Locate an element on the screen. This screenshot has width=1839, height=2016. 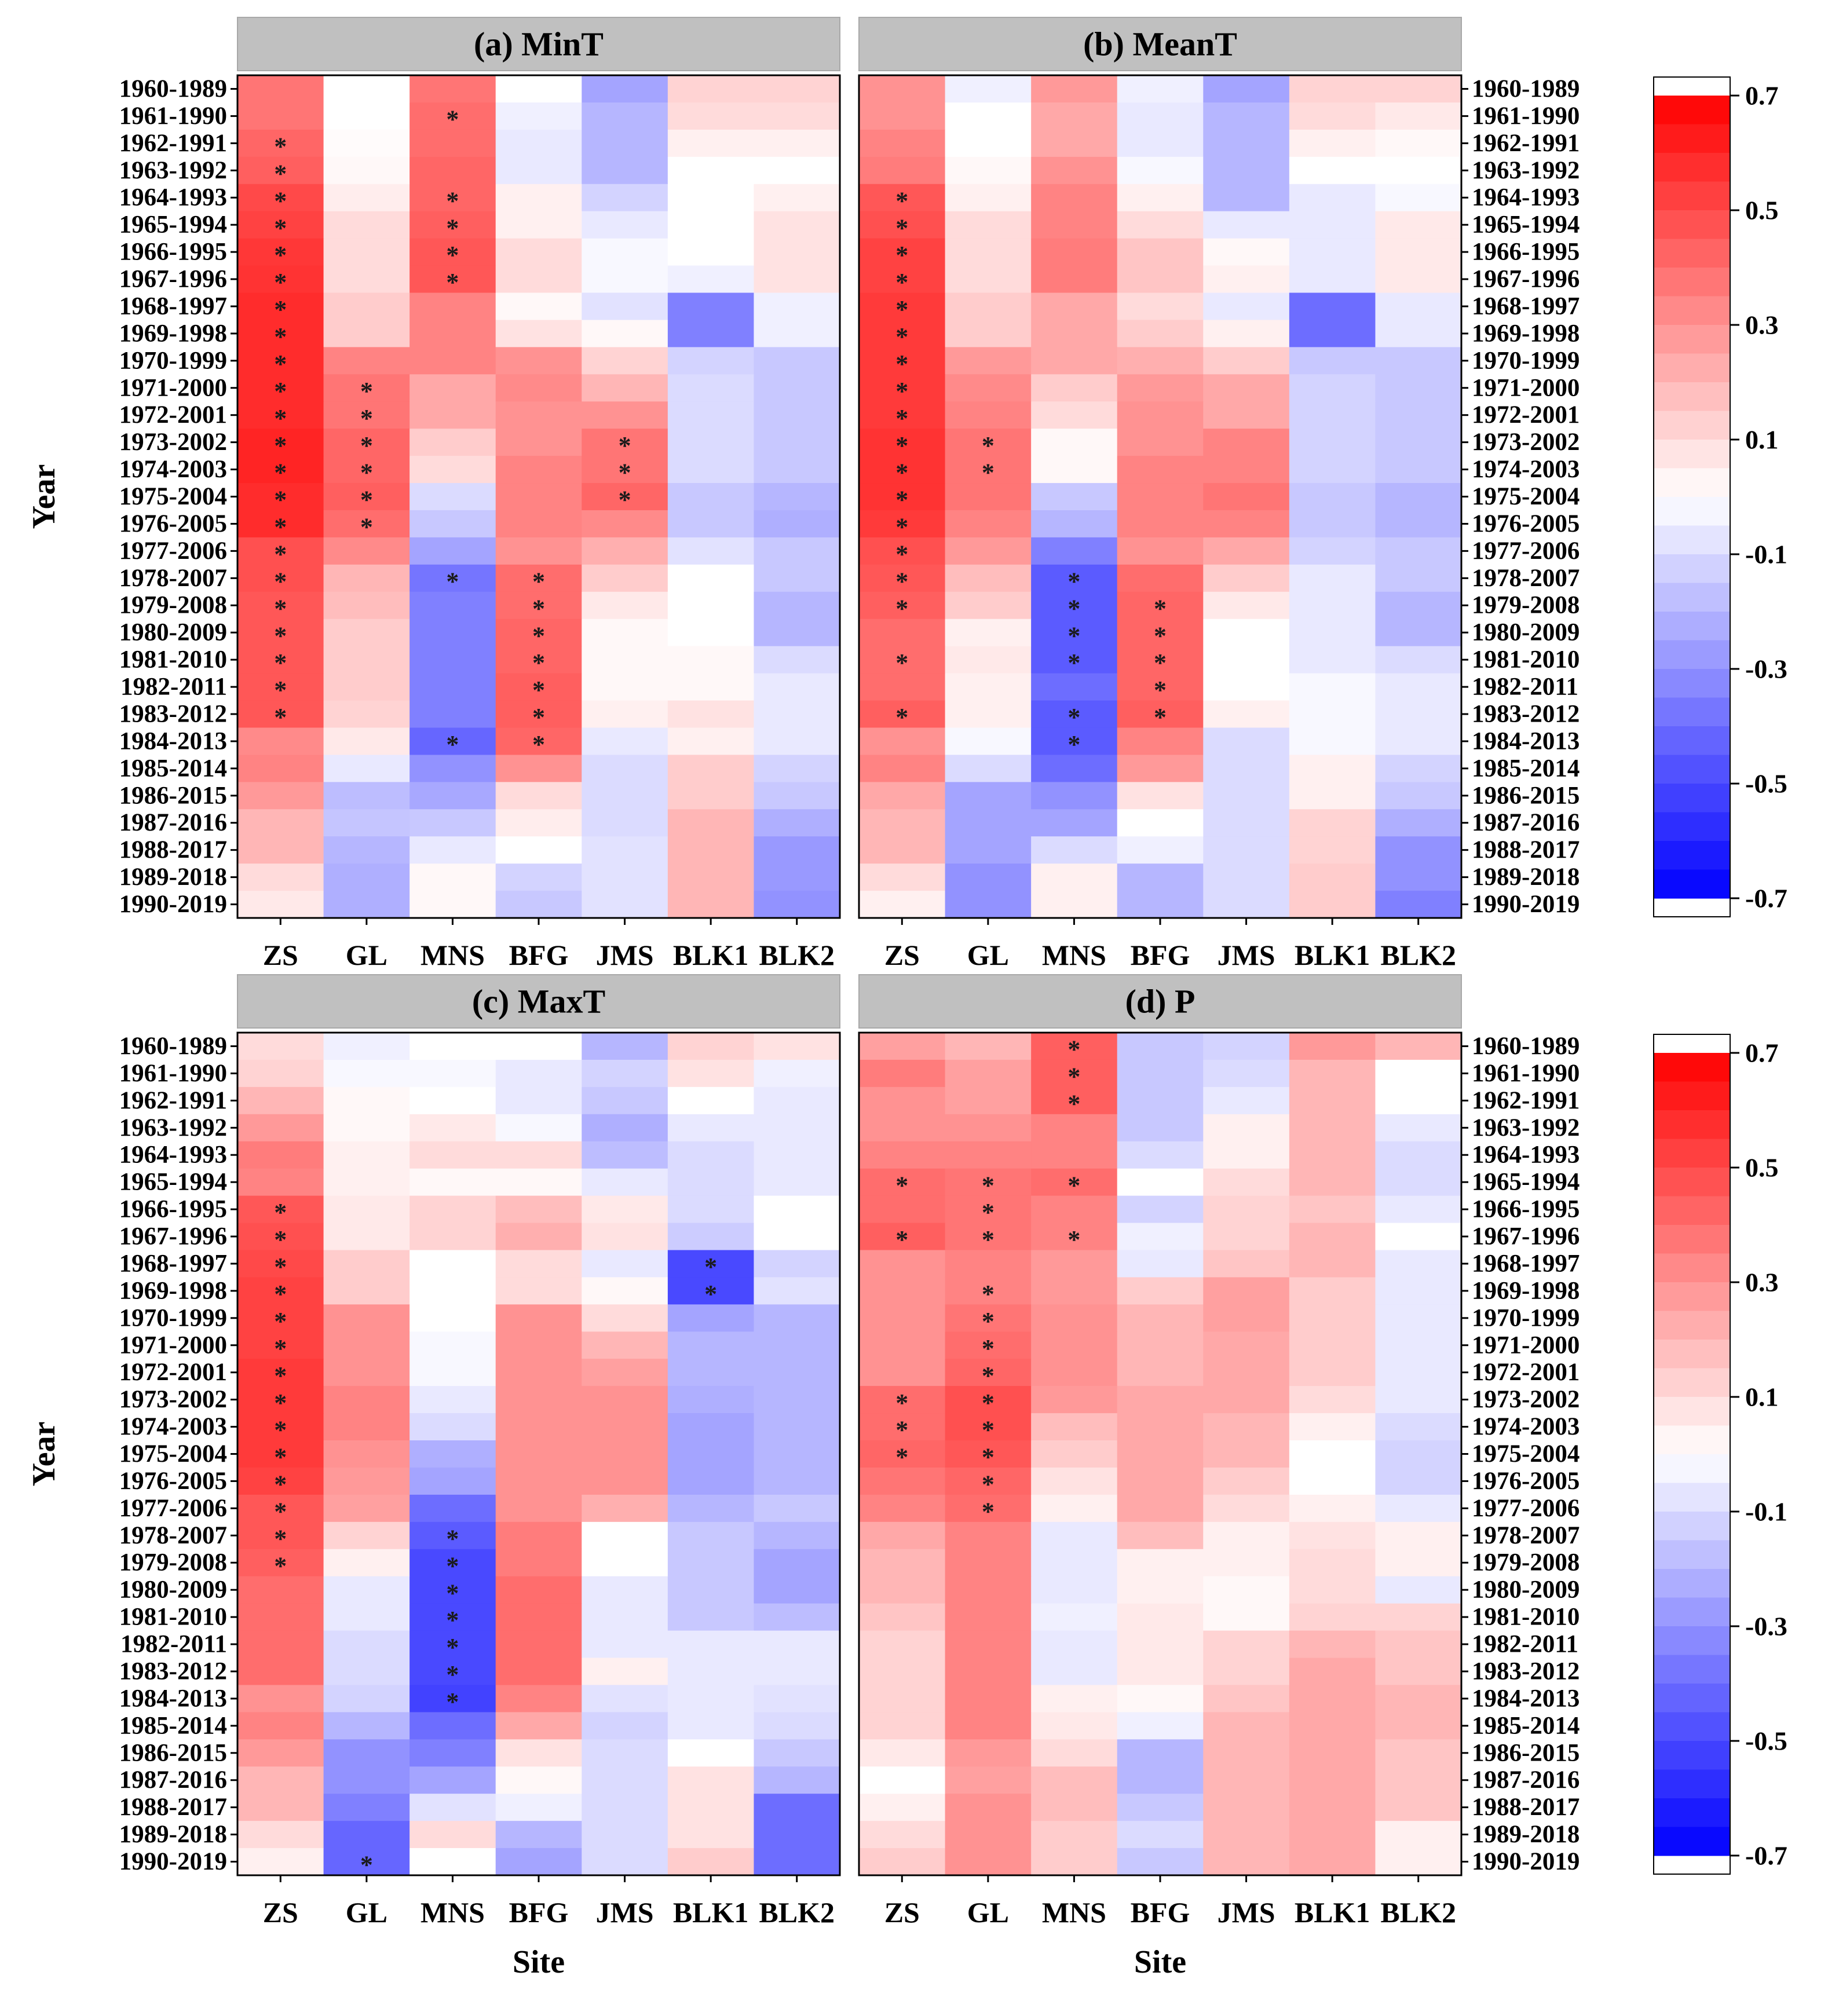
y-tick-label: 1981-2010 is located at coordinates (173, 660).